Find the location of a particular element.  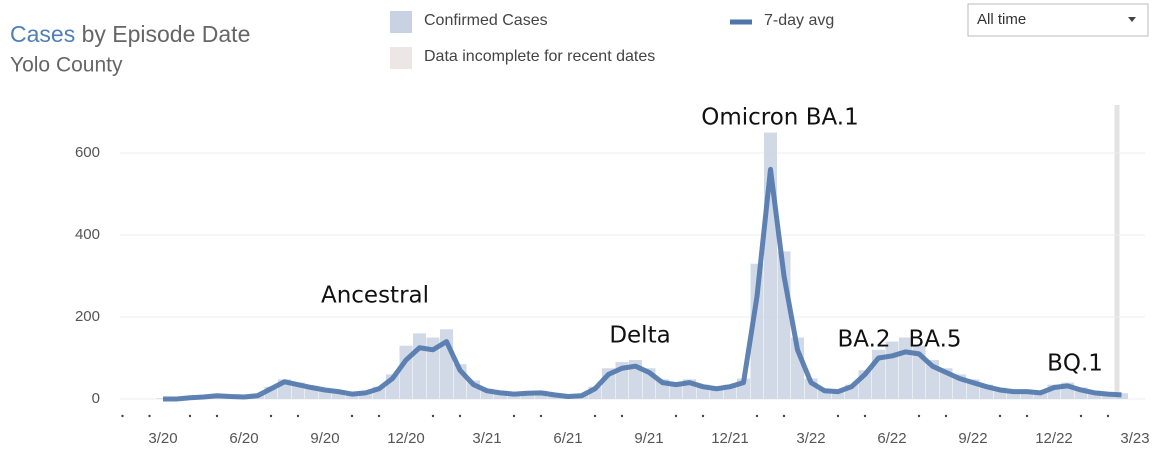

x-tick-label: 9/22 is located at coordinates (972, 438).